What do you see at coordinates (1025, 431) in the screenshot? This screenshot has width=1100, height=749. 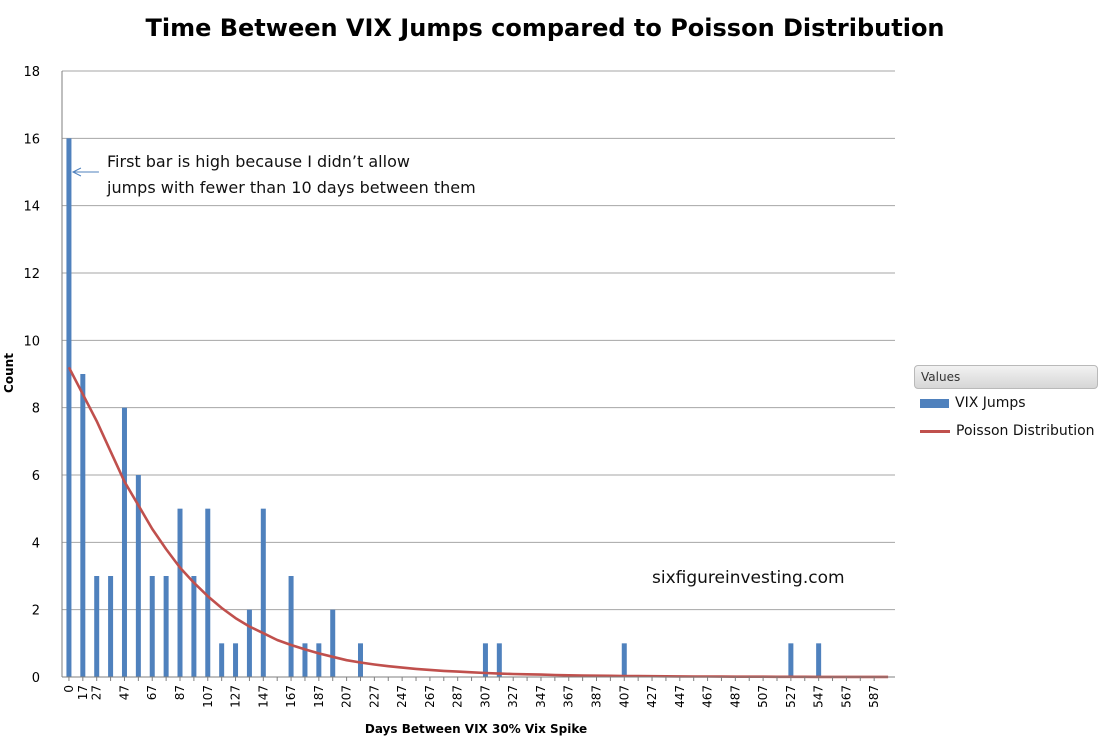 I see `legend-label: Poisson Distribution` at bounding box center [1025, 431].